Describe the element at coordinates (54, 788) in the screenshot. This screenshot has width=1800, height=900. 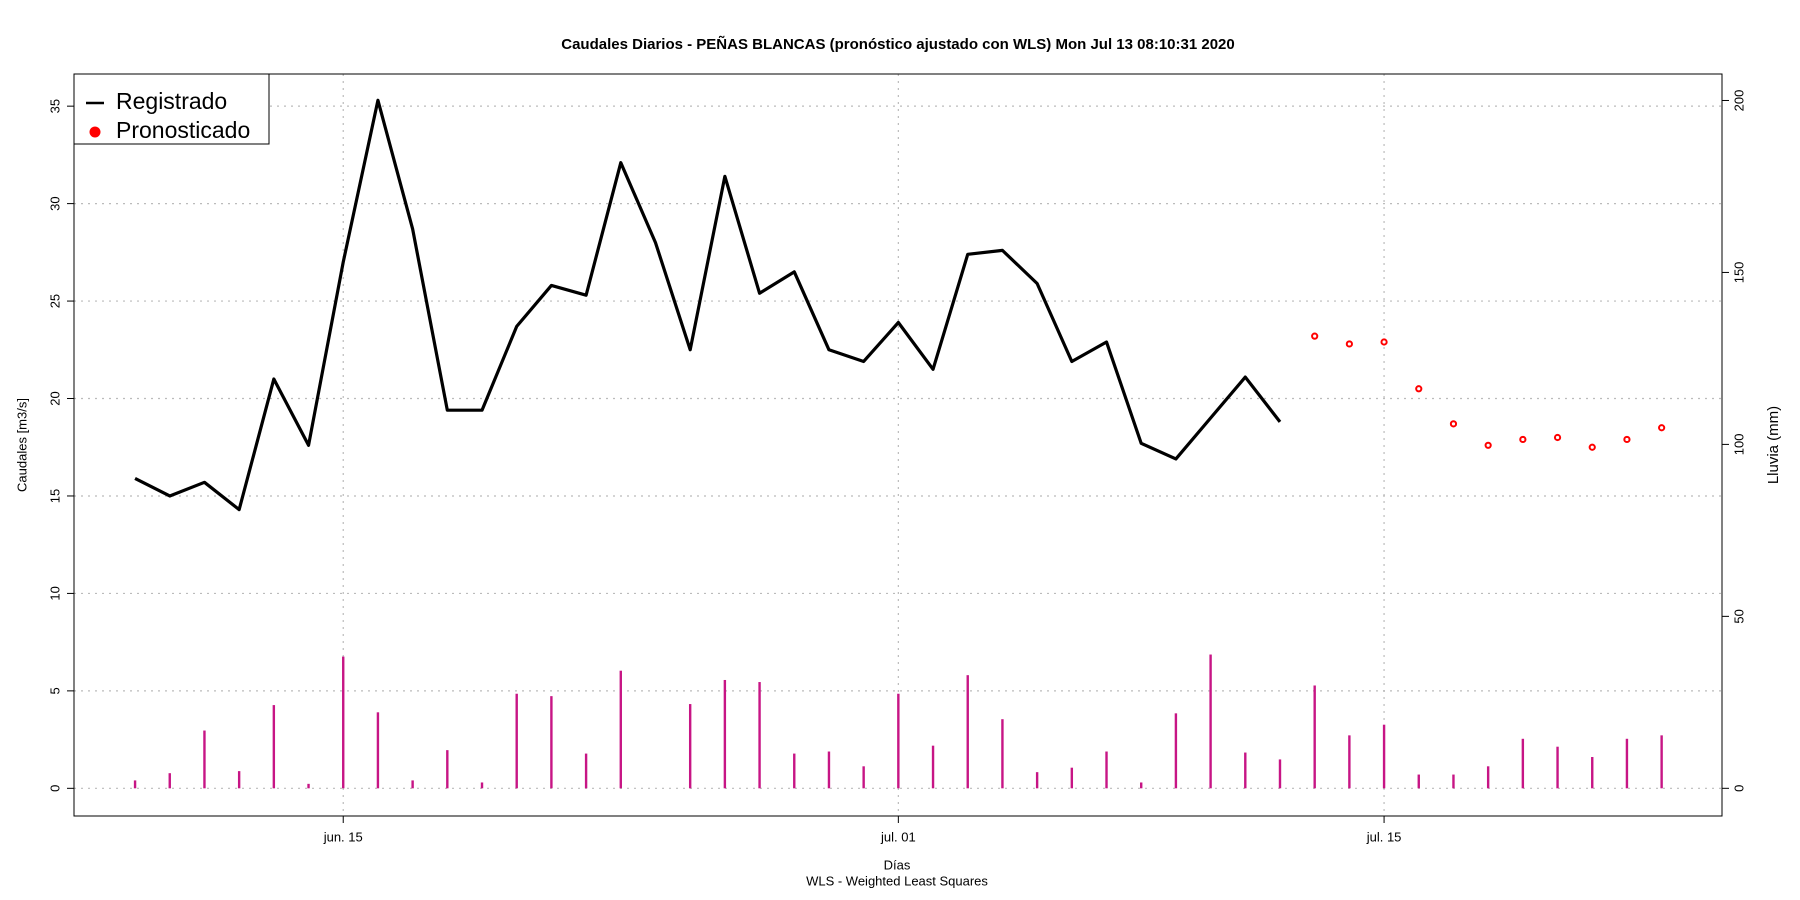
I see `y-tick-label: 0` at that location.